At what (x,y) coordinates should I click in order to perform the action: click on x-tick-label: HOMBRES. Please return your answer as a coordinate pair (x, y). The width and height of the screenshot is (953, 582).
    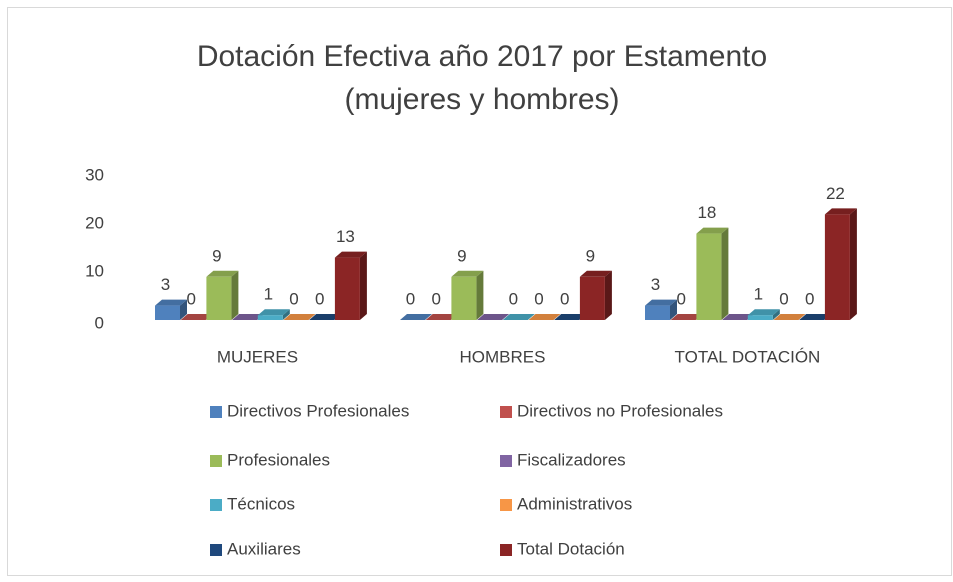
    Looking at the image, I should click on (502, 356).